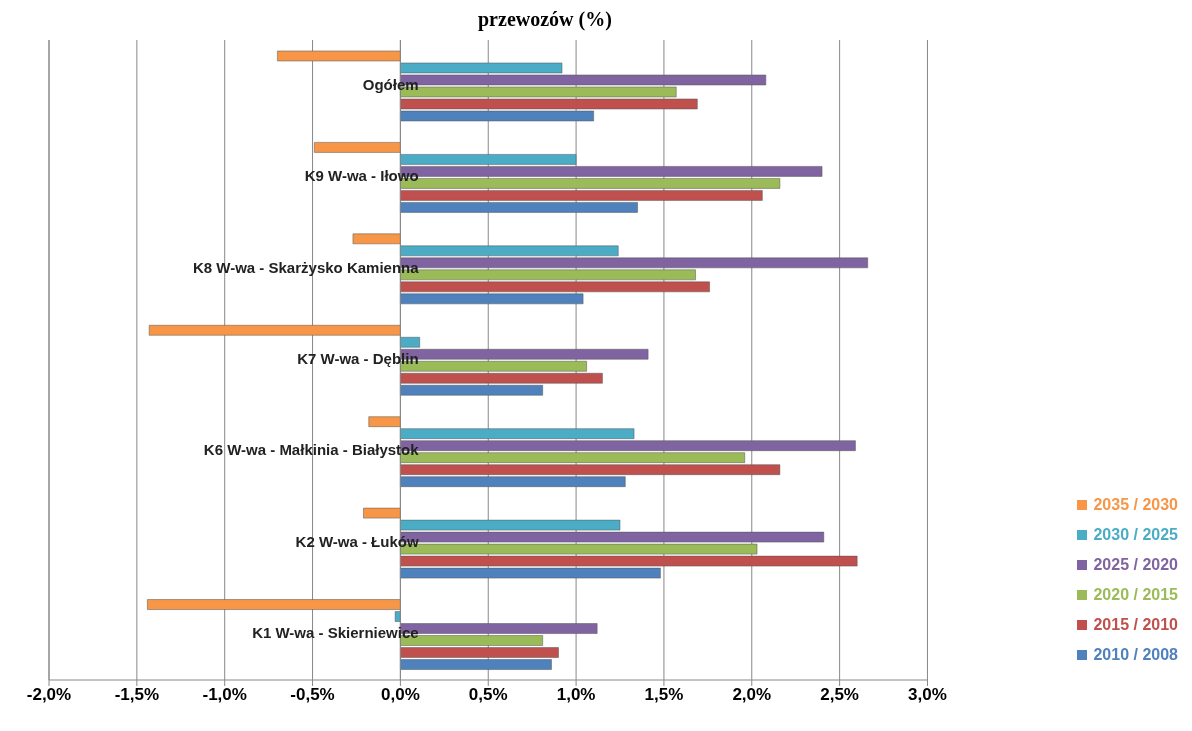 The height and width of the screenshot is (731, 1192). Describe the element at coordinates (1135, 625) in the screenshot. I see `legend-label: 2015 / 2010` at that location.